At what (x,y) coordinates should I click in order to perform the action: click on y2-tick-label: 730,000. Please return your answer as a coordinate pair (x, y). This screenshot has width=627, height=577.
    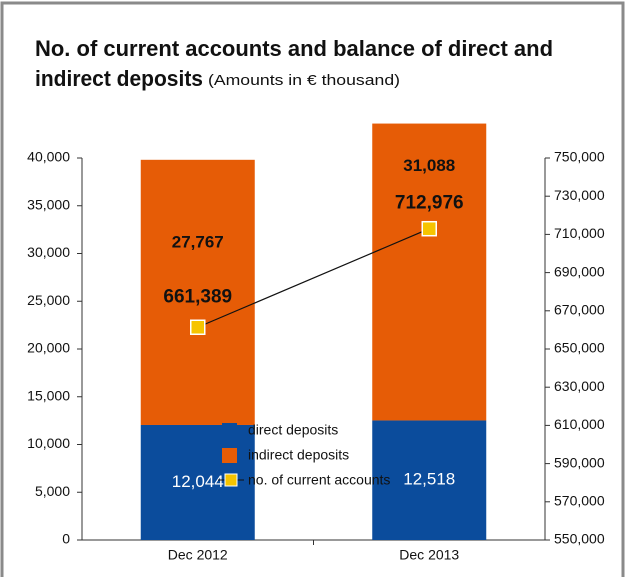
    Looking at the image, I should click on (579, 195).